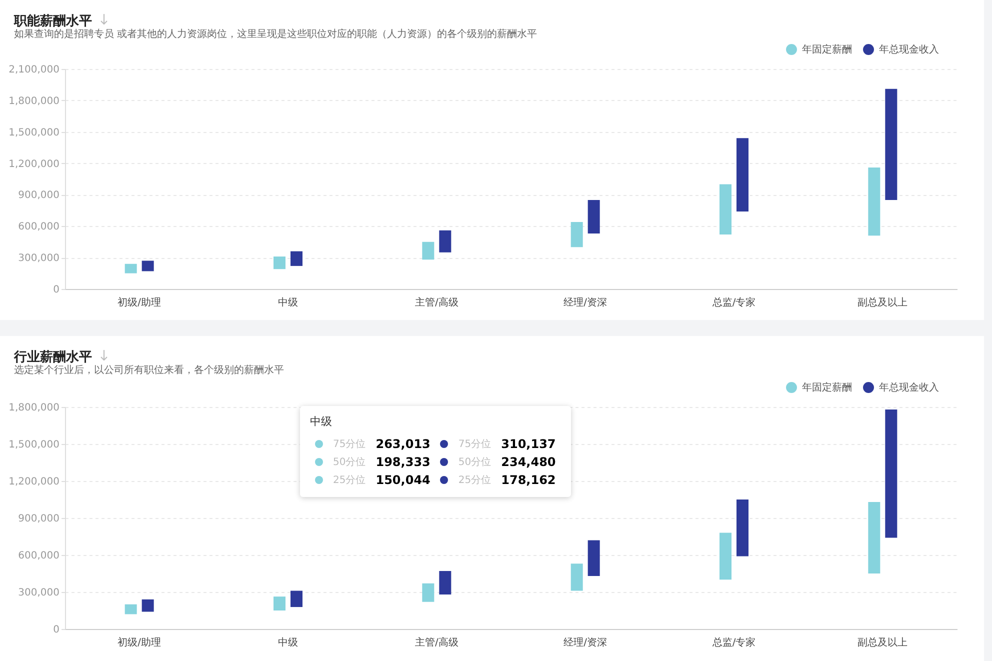 Image resolution: width=992 pixels, height=661 pixels. I want to click on annotation: 中级, so click(321, 421).